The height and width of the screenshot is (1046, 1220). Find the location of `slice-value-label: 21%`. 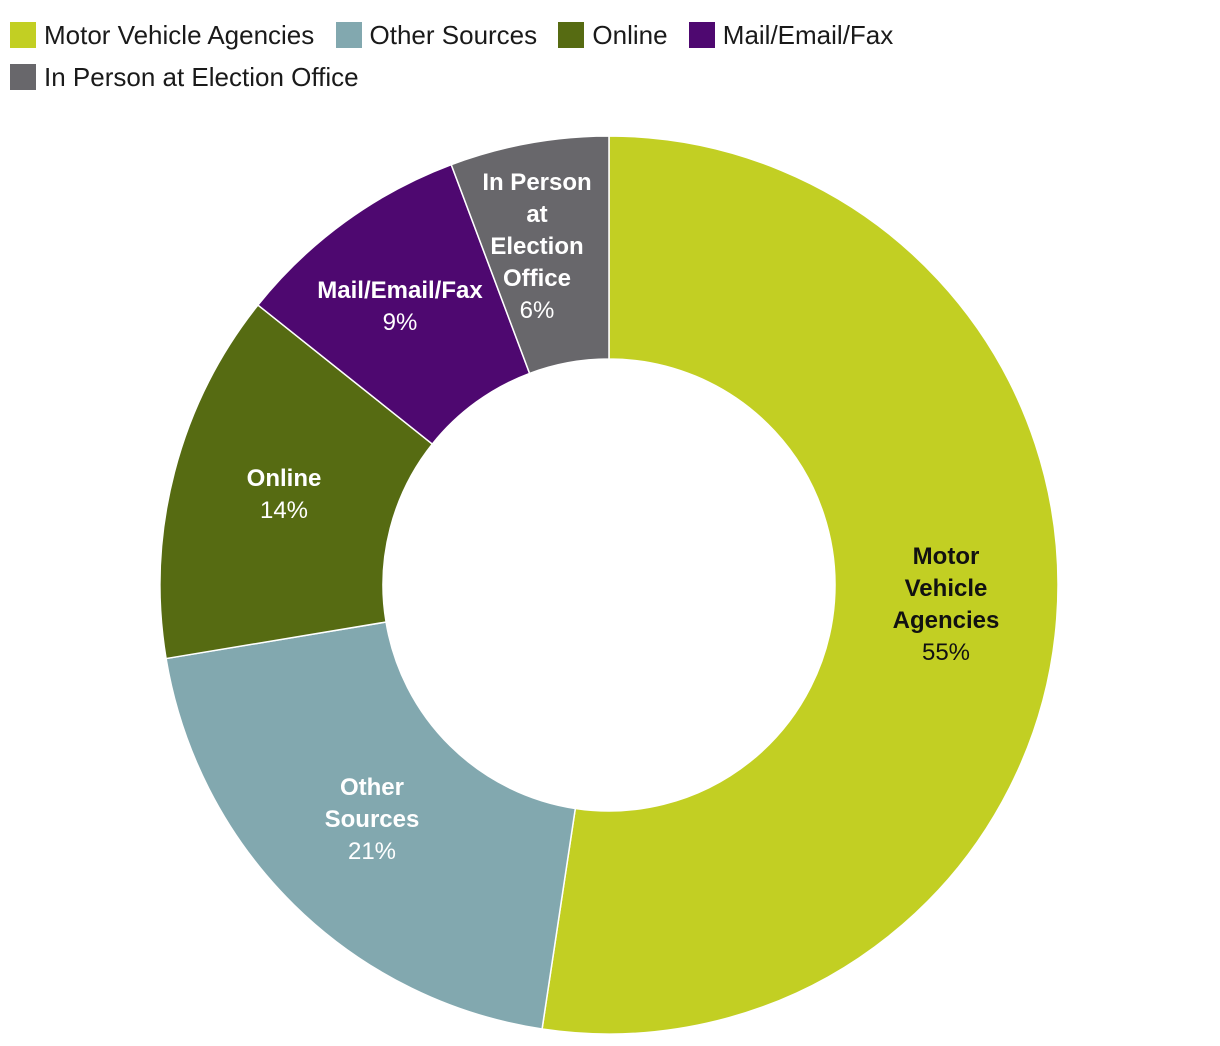

slice-value-label: 21% is located at coordinates (372, 851).